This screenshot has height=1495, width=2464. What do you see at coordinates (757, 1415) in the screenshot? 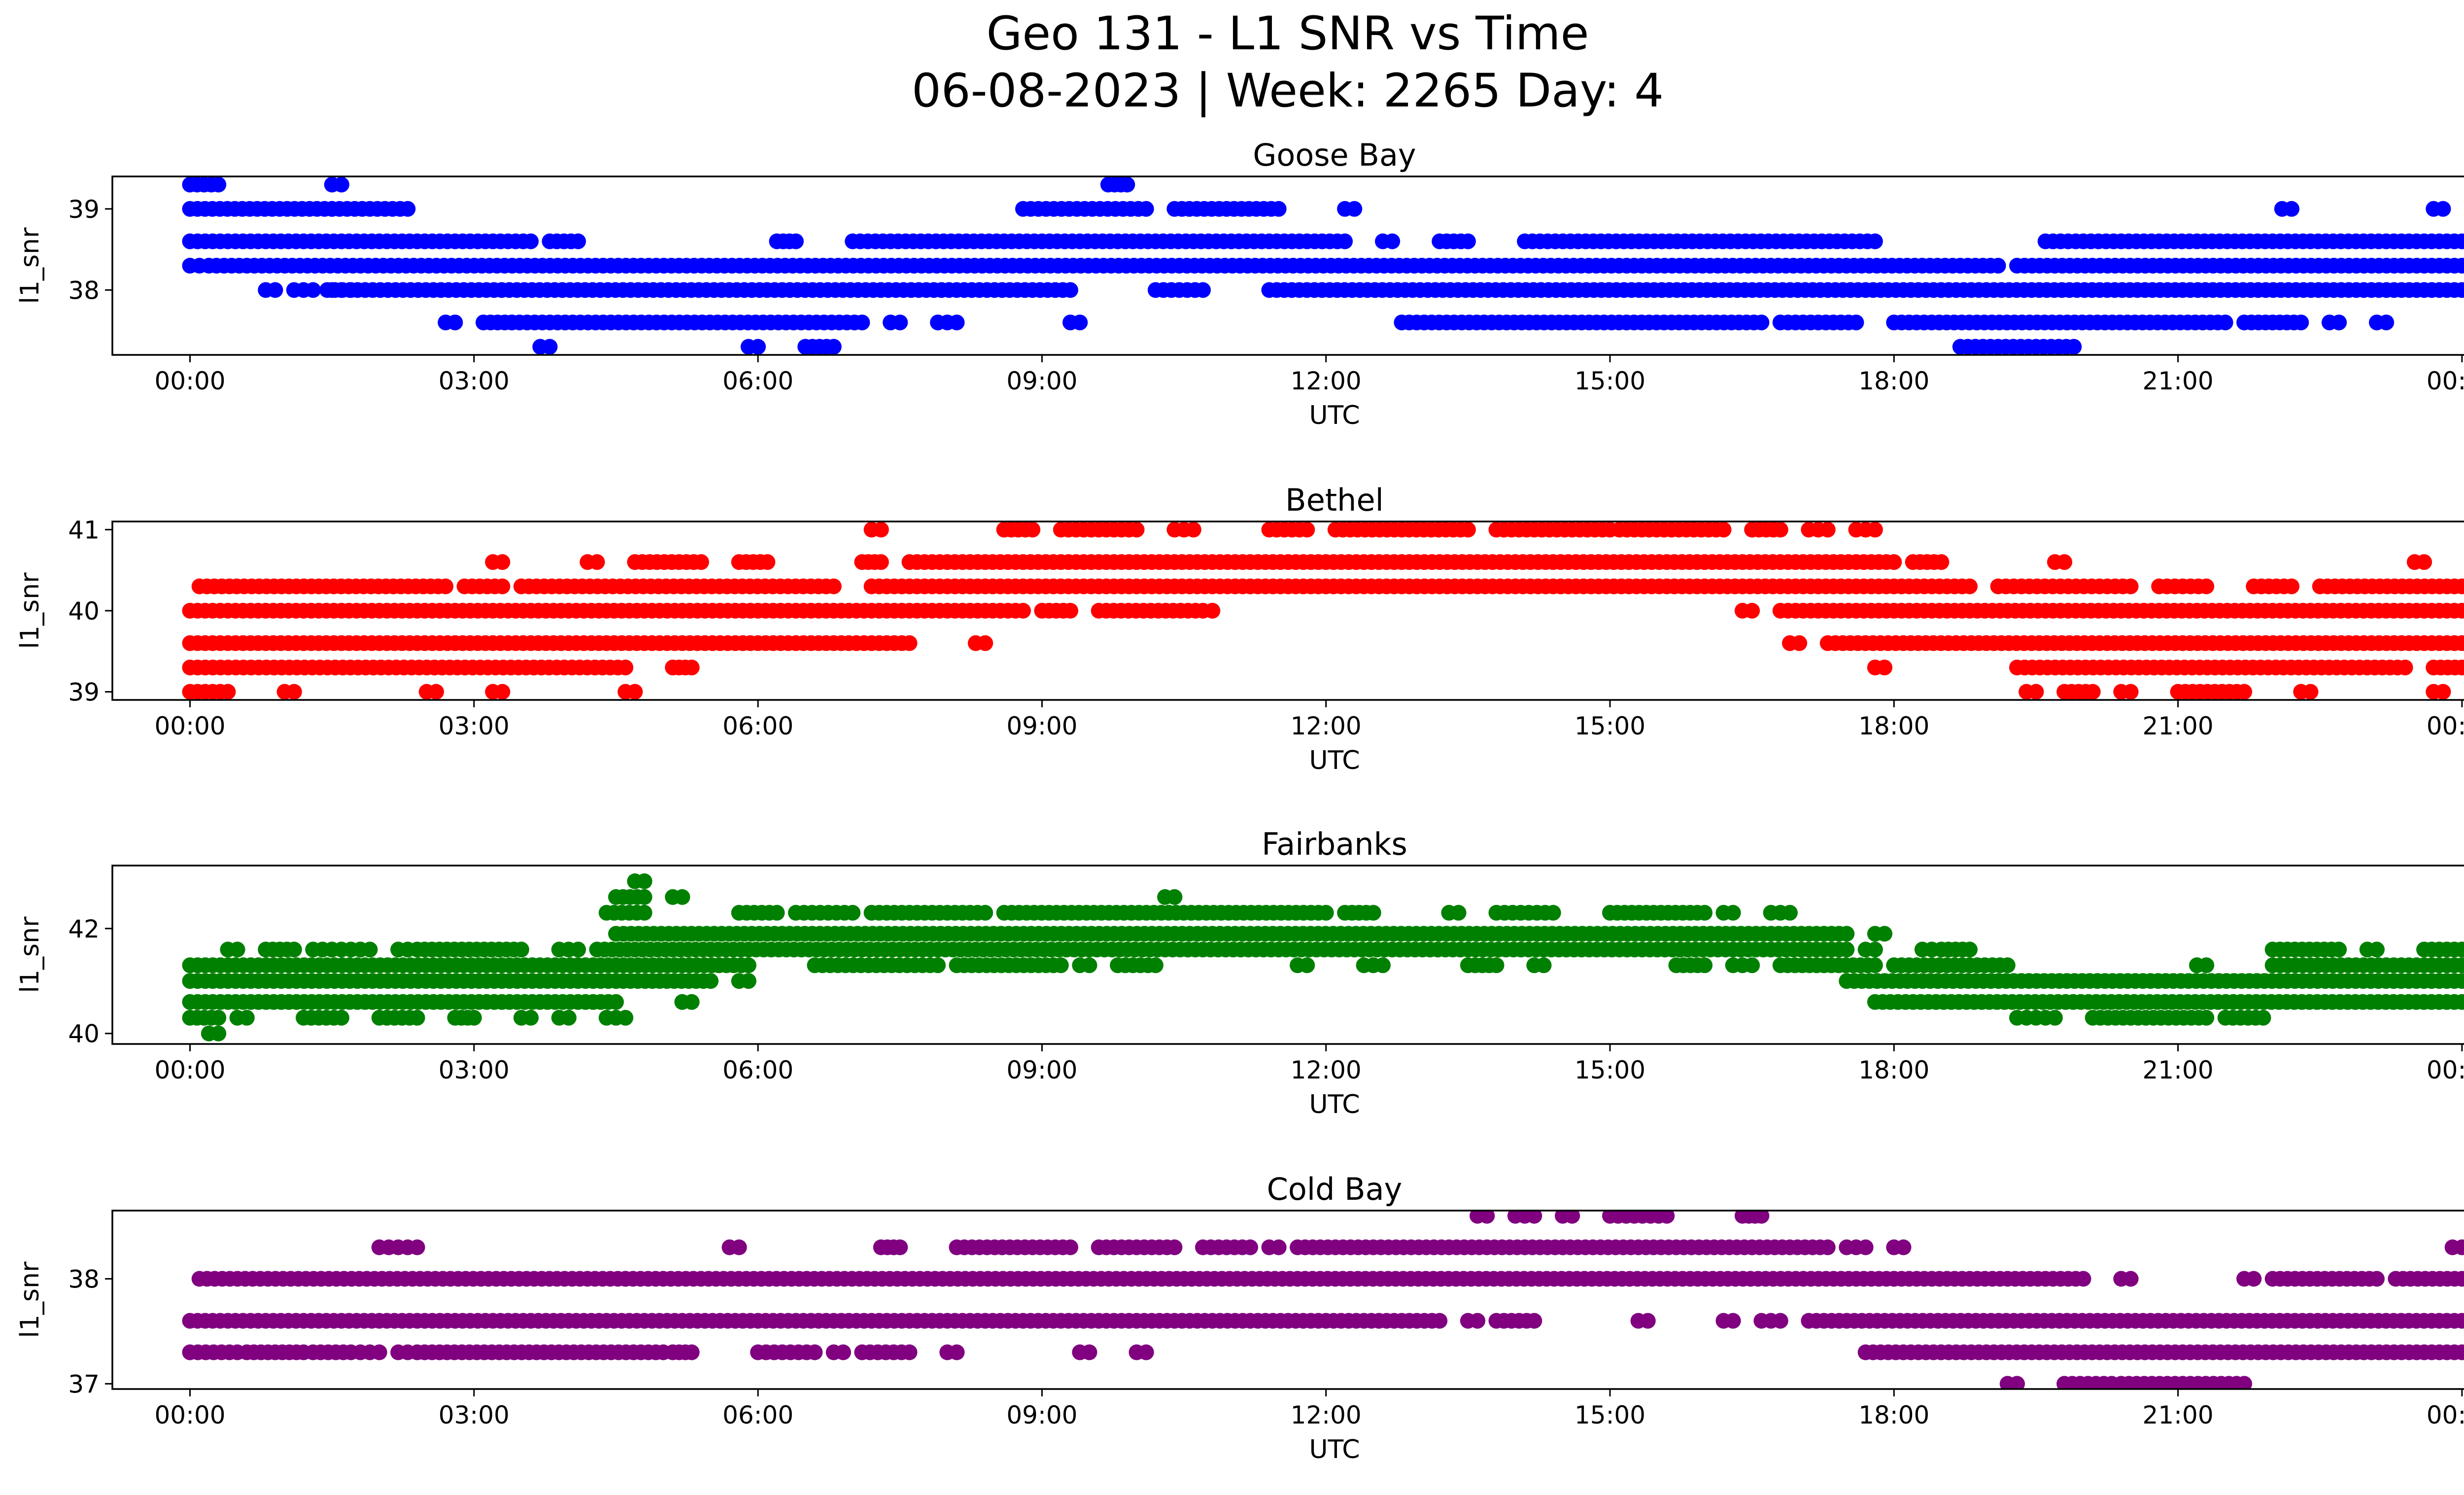
I see `x-tick-label: 06:00` at bounding box center [757, 1415].